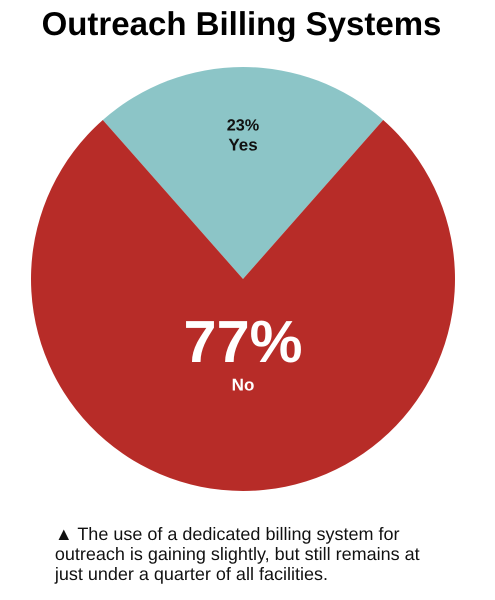 The image size is (495, 600). I want to click on slice-label: No, so click(243, 384).